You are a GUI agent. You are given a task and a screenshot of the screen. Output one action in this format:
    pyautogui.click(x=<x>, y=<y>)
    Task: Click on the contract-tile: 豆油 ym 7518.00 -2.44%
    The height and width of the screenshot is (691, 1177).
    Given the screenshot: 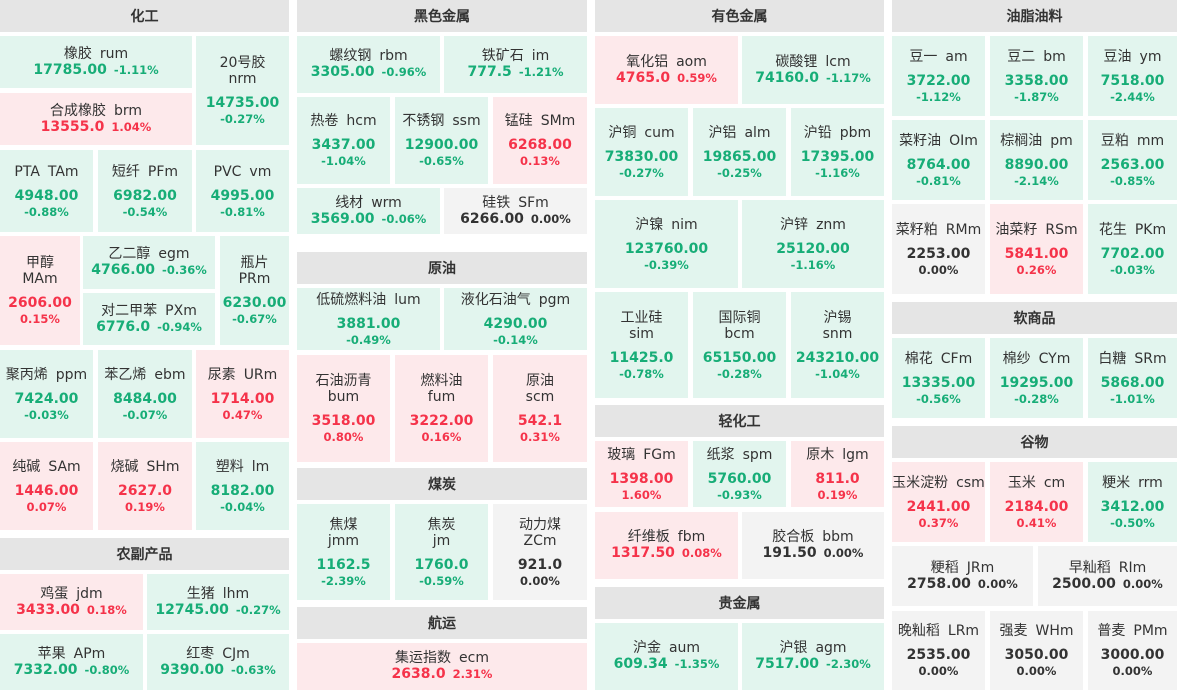 What is the action you would take?
    pyautogui.click(x=1132, y=76)
    